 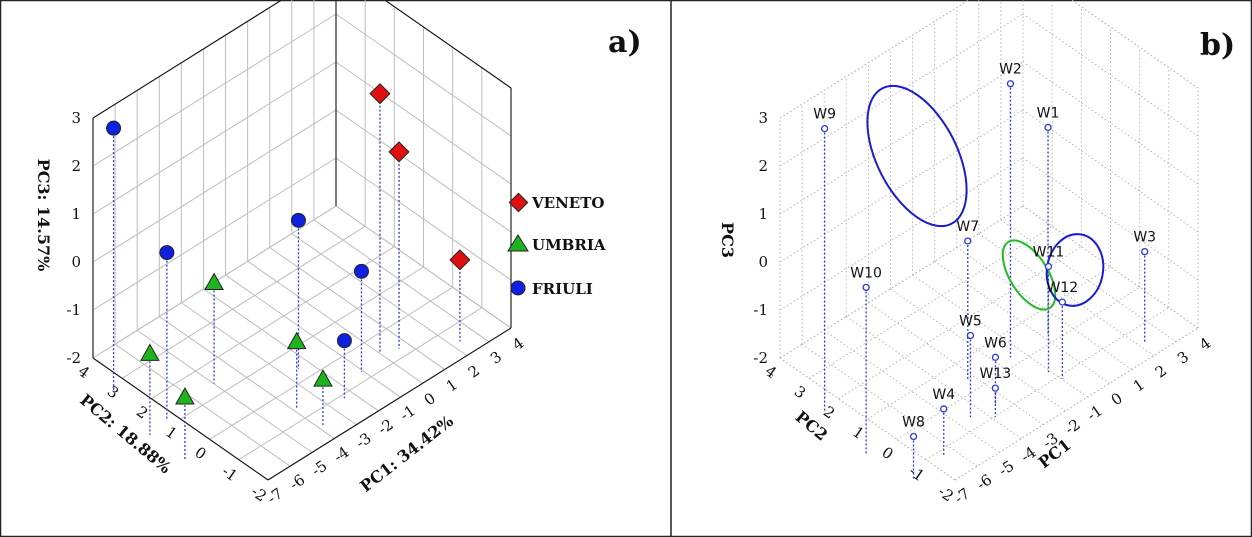 I want to click on point-label-w11: W11, so click(x=1049, y=253).